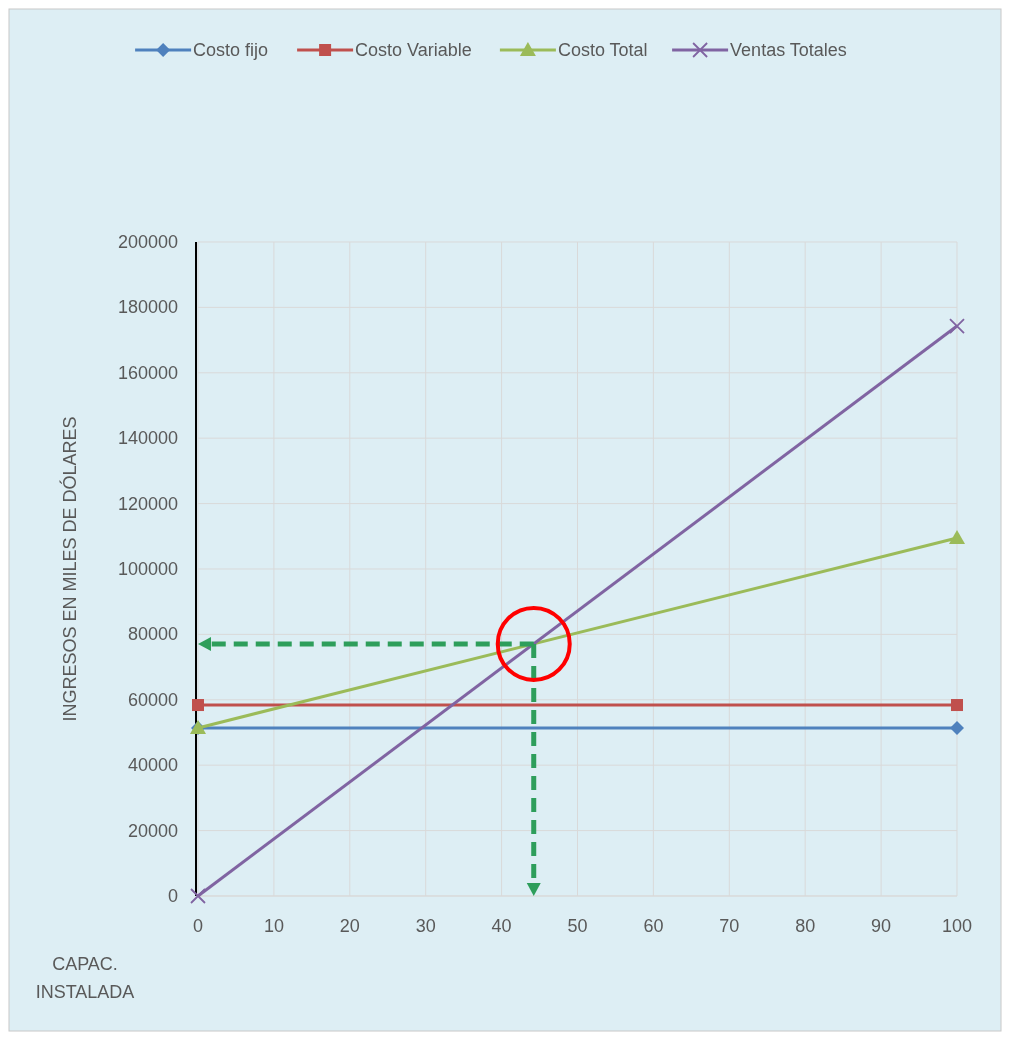 This screenshot has height=1040, width=1010. What do you see at coordinates (881, 926) in the screenshot?
I see `x-tick-label: 90` at bounding box center [881, 926].